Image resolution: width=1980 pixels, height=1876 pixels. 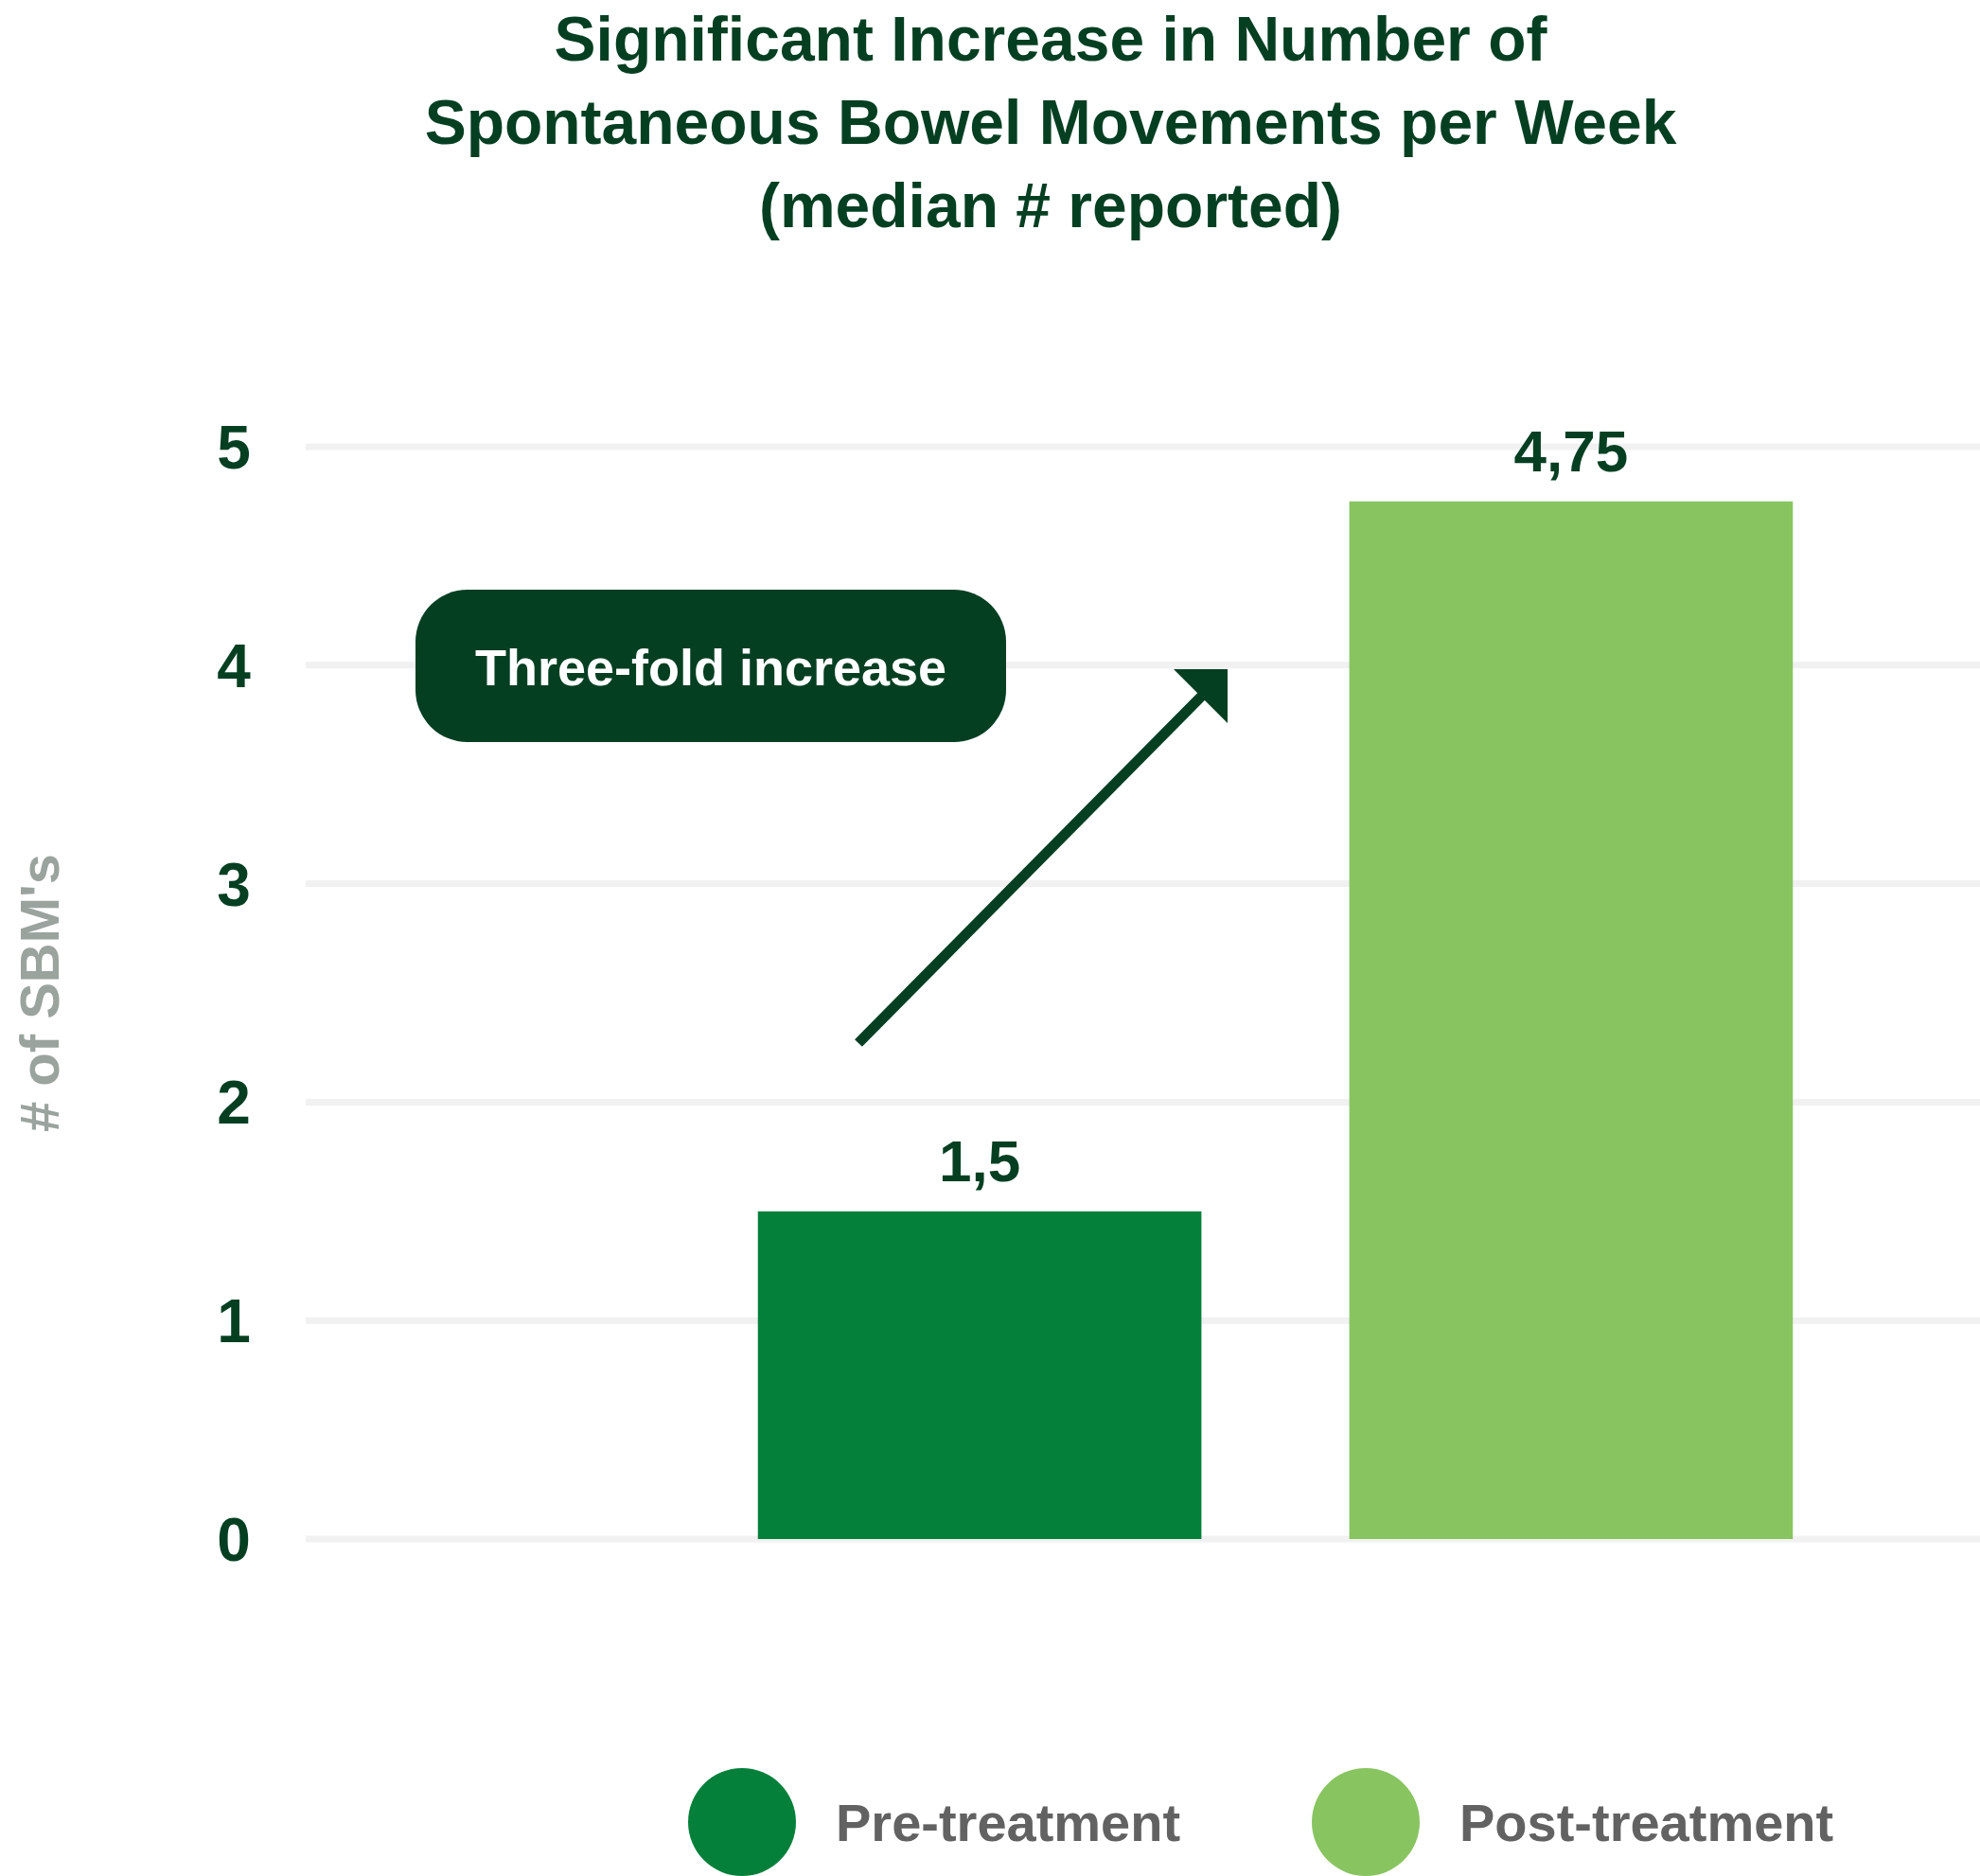 I want to click on y-tick-label: 0, so click(x=234, y=1540).